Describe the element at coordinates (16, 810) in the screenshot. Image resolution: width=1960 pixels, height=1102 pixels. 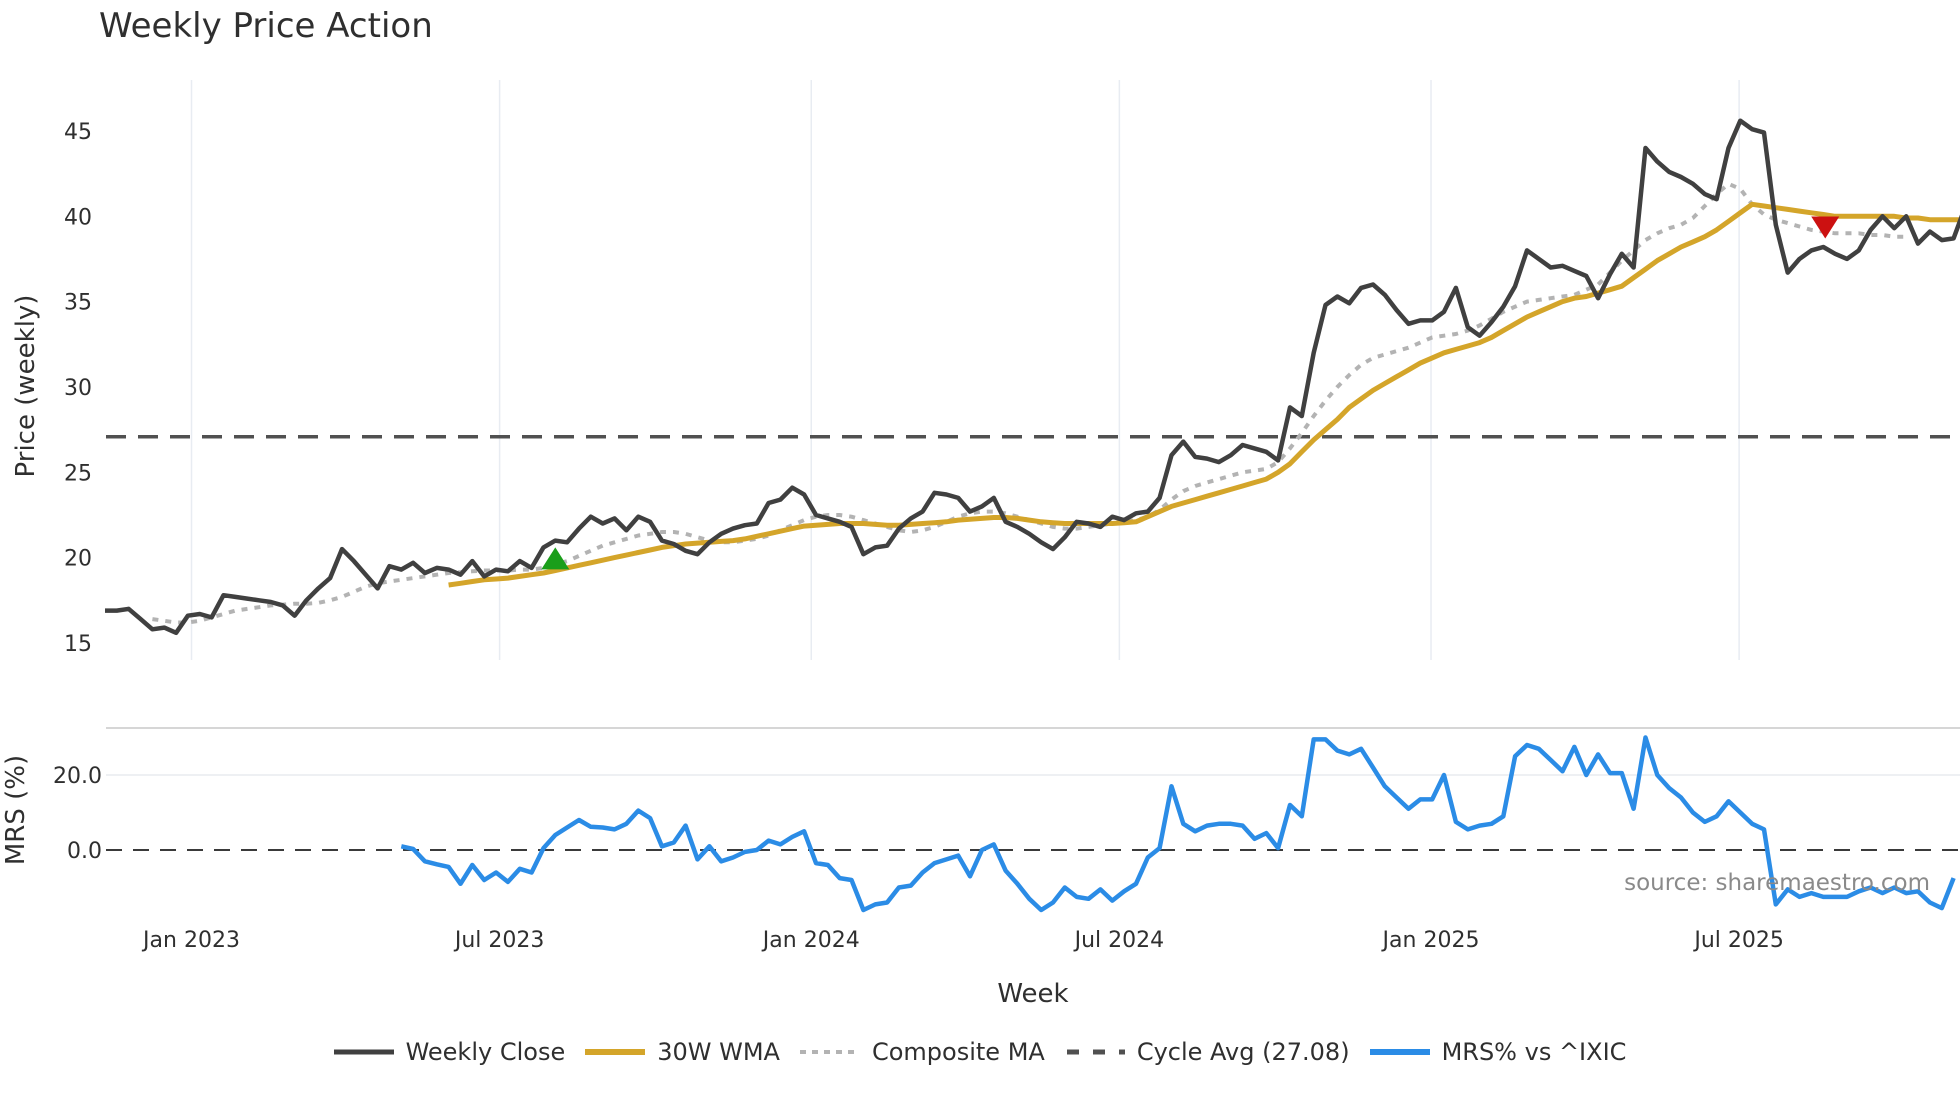
I see `mrs-y-axis-label: MRS (%)` at that location.